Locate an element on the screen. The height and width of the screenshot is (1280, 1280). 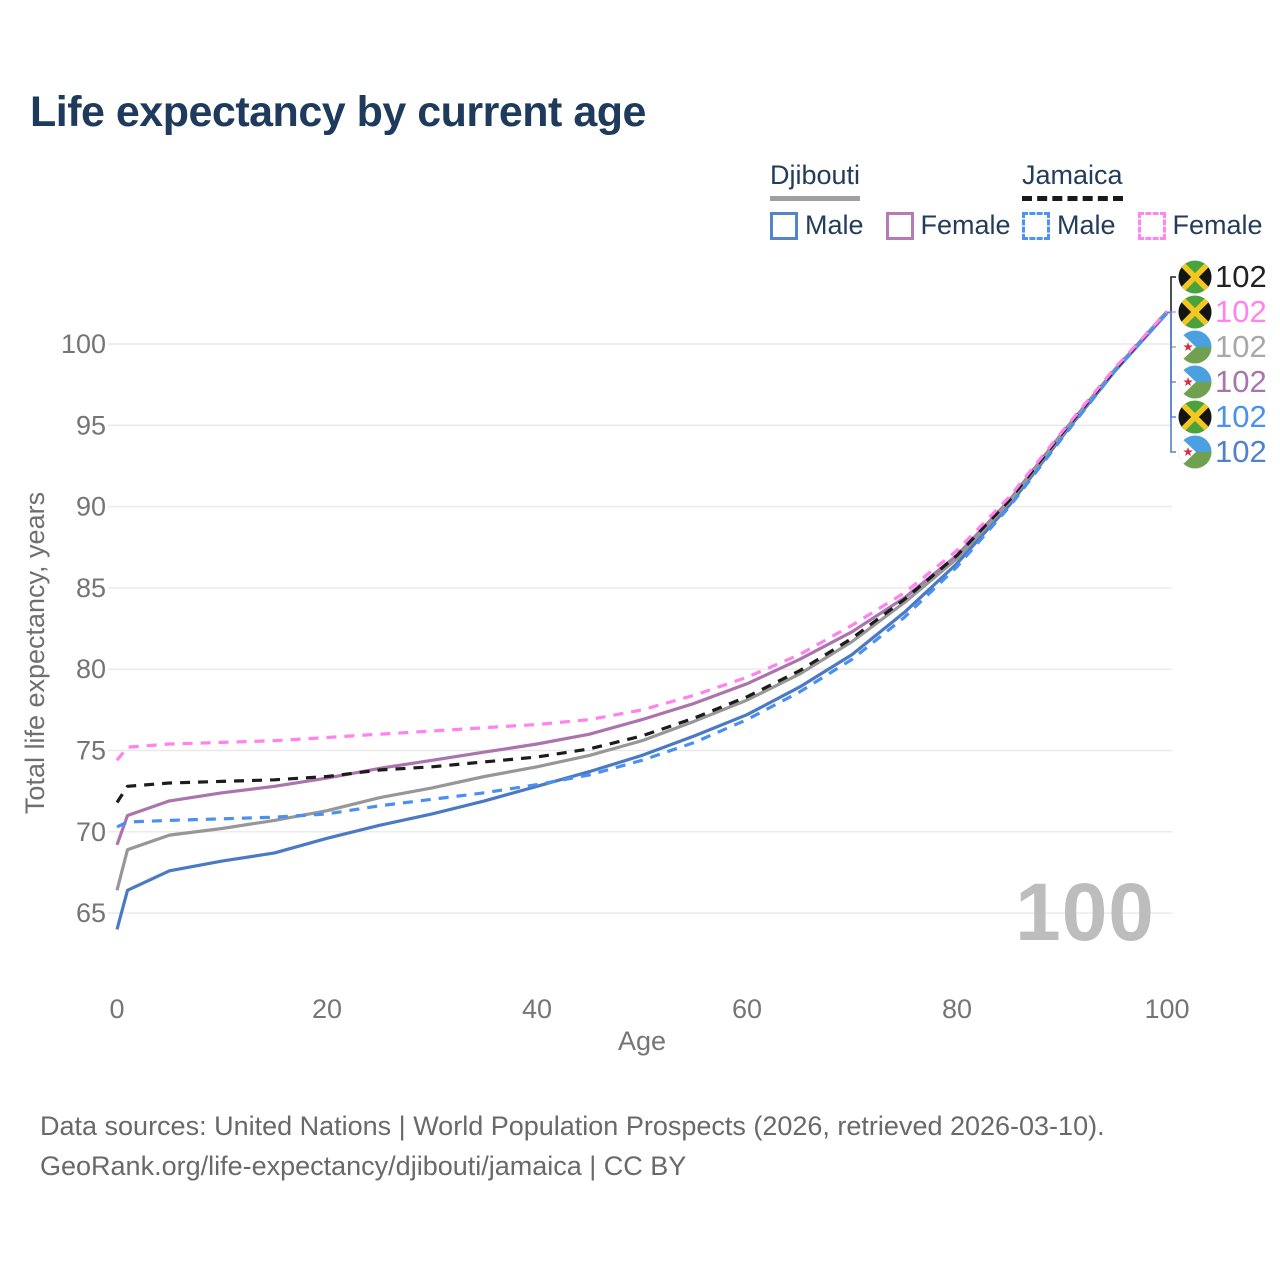
y-tick-label: 75 is located at coordinates (91, 751).